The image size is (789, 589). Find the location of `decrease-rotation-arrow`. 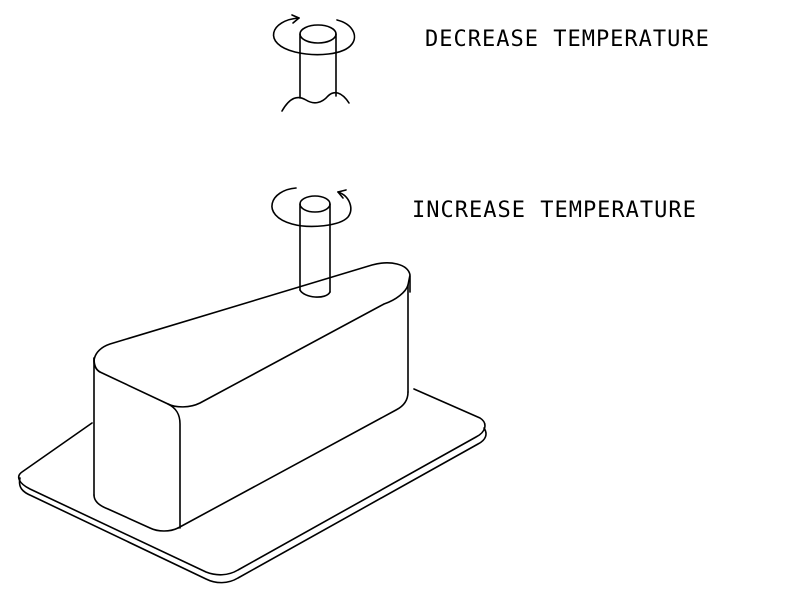

decrease-rotation-arrow is located at coordinates (314, 36).